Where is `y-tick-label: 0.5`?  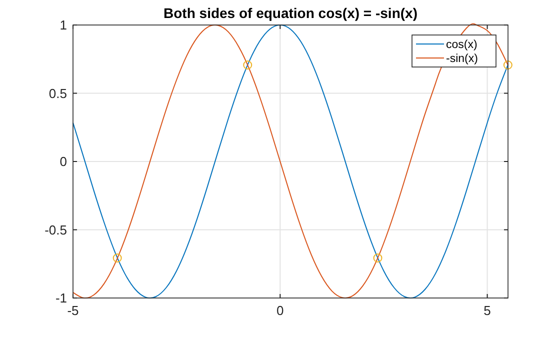 y-tick-label: 0.5 is located at coordinates (57, 93).